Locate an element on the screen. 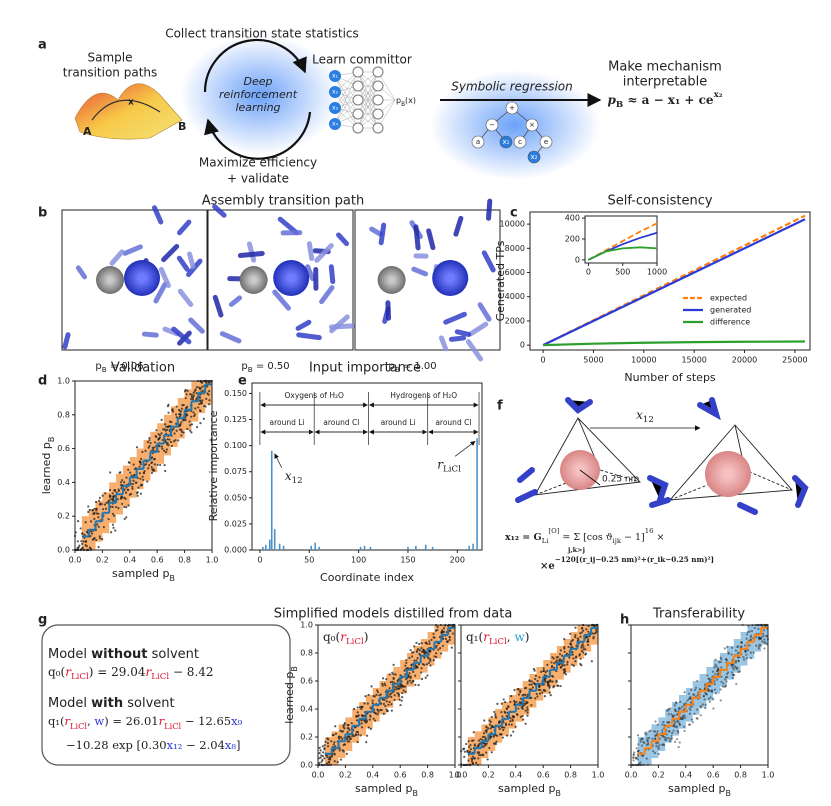 Image resolution: width=831 pixels, height=806 pixels. glow is located at coordinates (515, 125).